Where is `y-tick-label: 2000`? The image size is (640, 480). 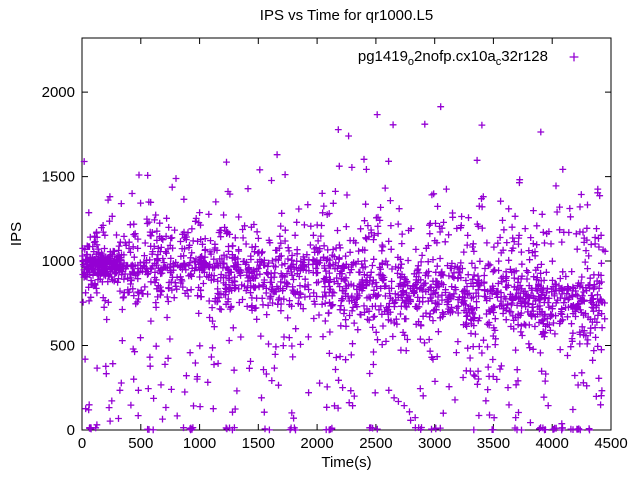
y-tick-label: 2000 is located at coordinates (58, 92).